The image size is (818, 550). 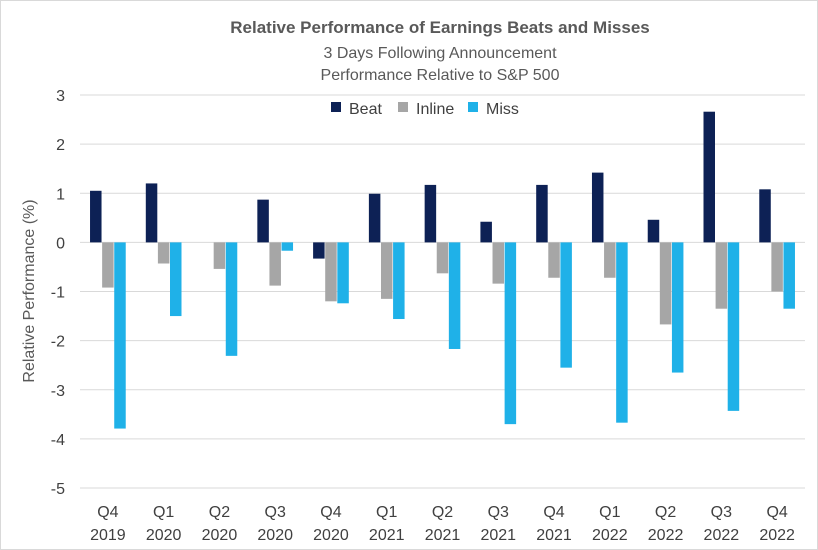 What do you see at coordinates (60, 194) in the screenshot?
I see `y-tick-label: 1` at bounding box center [60, 194].